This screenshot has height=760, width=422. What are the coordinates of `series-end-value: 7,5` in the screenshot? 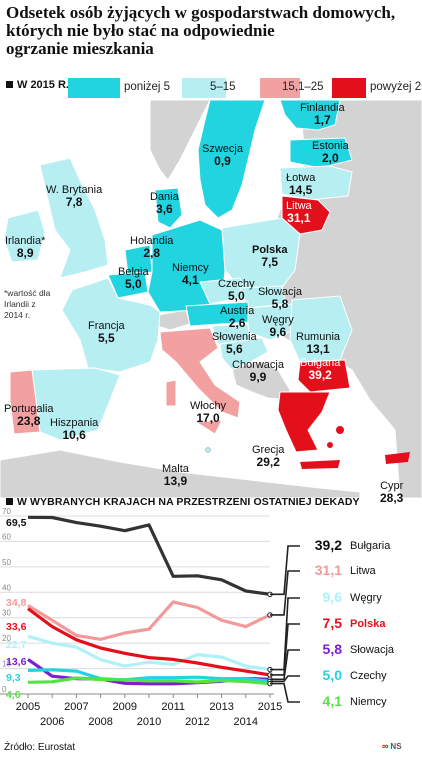 It's located at (333, 623).